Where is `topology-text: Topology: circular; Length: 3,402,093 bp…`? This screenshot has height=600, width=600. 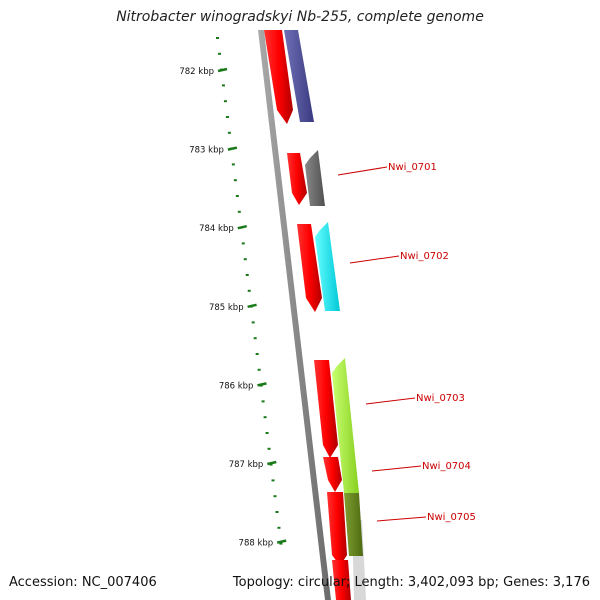 topology-text: Topology: circular; Length: 3,402,093 bp… is located at coordinates (411, 582).